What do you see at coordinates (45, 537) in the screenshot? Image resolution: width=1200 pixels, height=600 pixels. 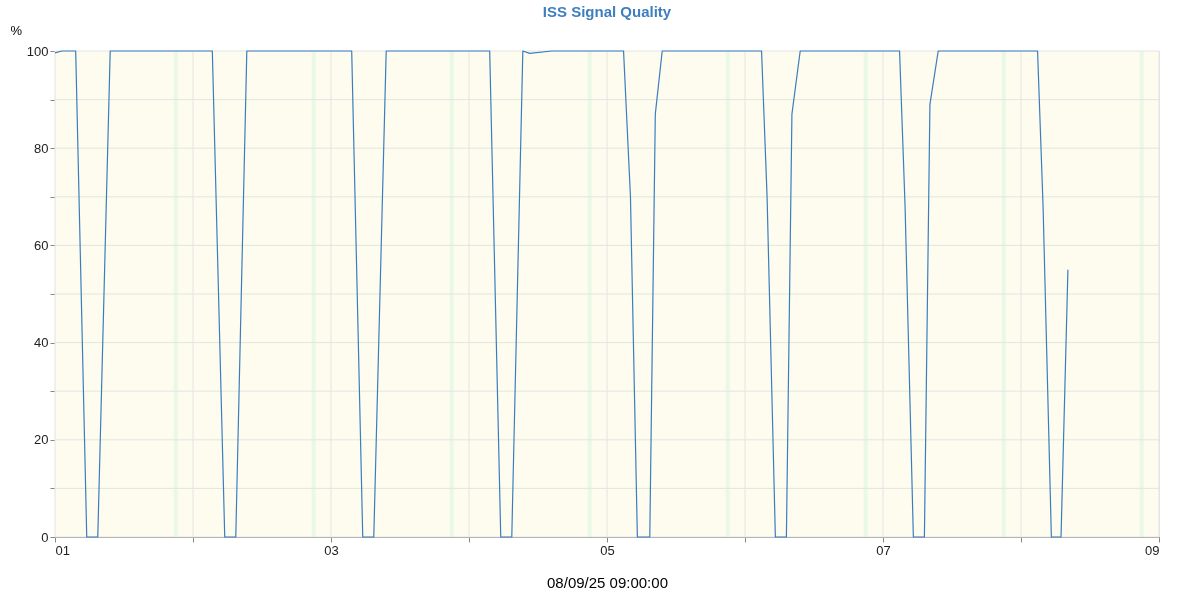 I see `y-tick-label: 0` at bounding box center [45, 537].